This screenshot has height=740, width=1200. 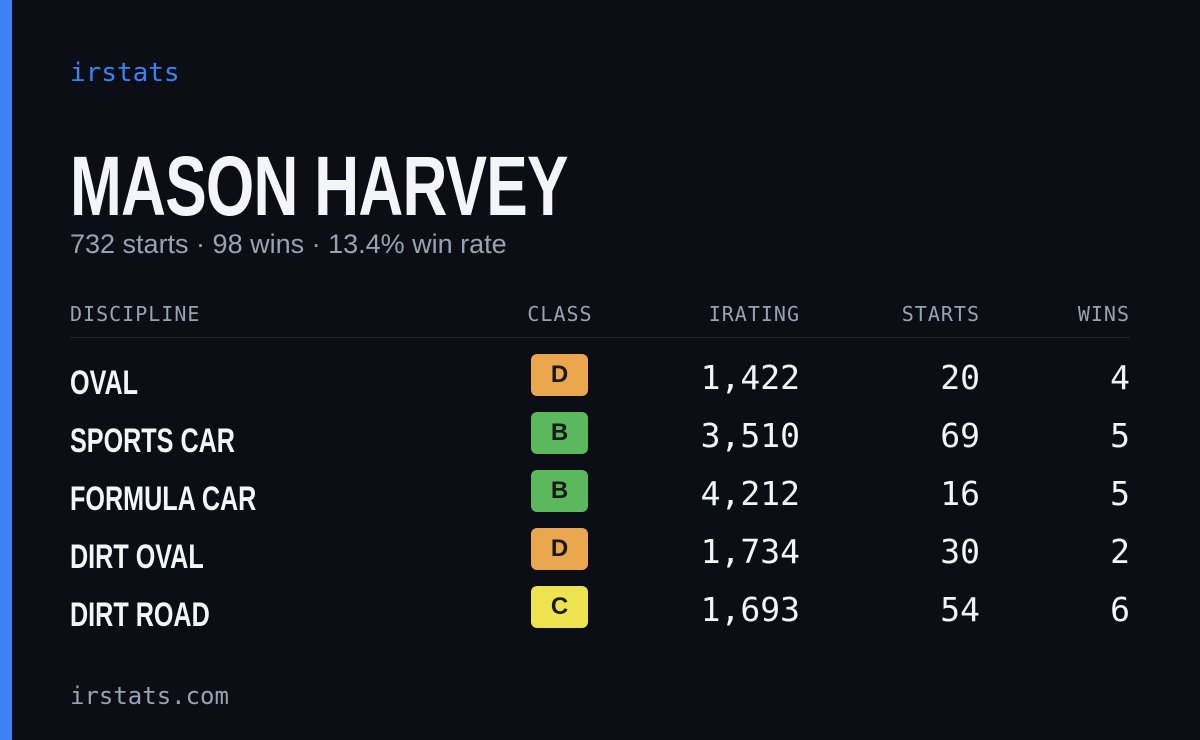 What do you see at coordinates (1103, 314) in the screenshot?
I see `column-header: WINS` at bounding box center [1103, 314].